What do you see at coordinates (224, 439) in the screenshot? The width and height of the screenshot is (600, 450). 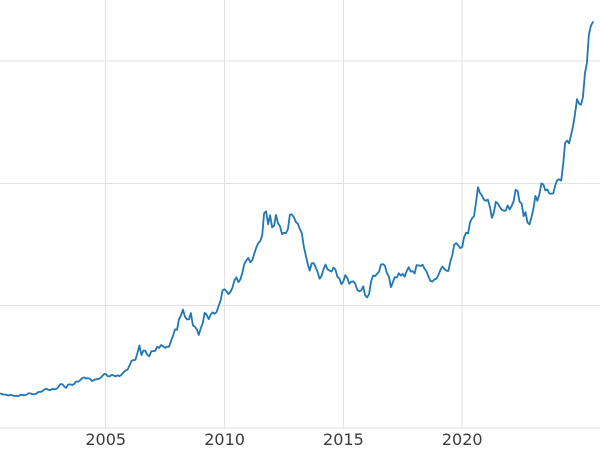 I see `x-axis-tick-label: 2010` at bounding box center [224, 439].